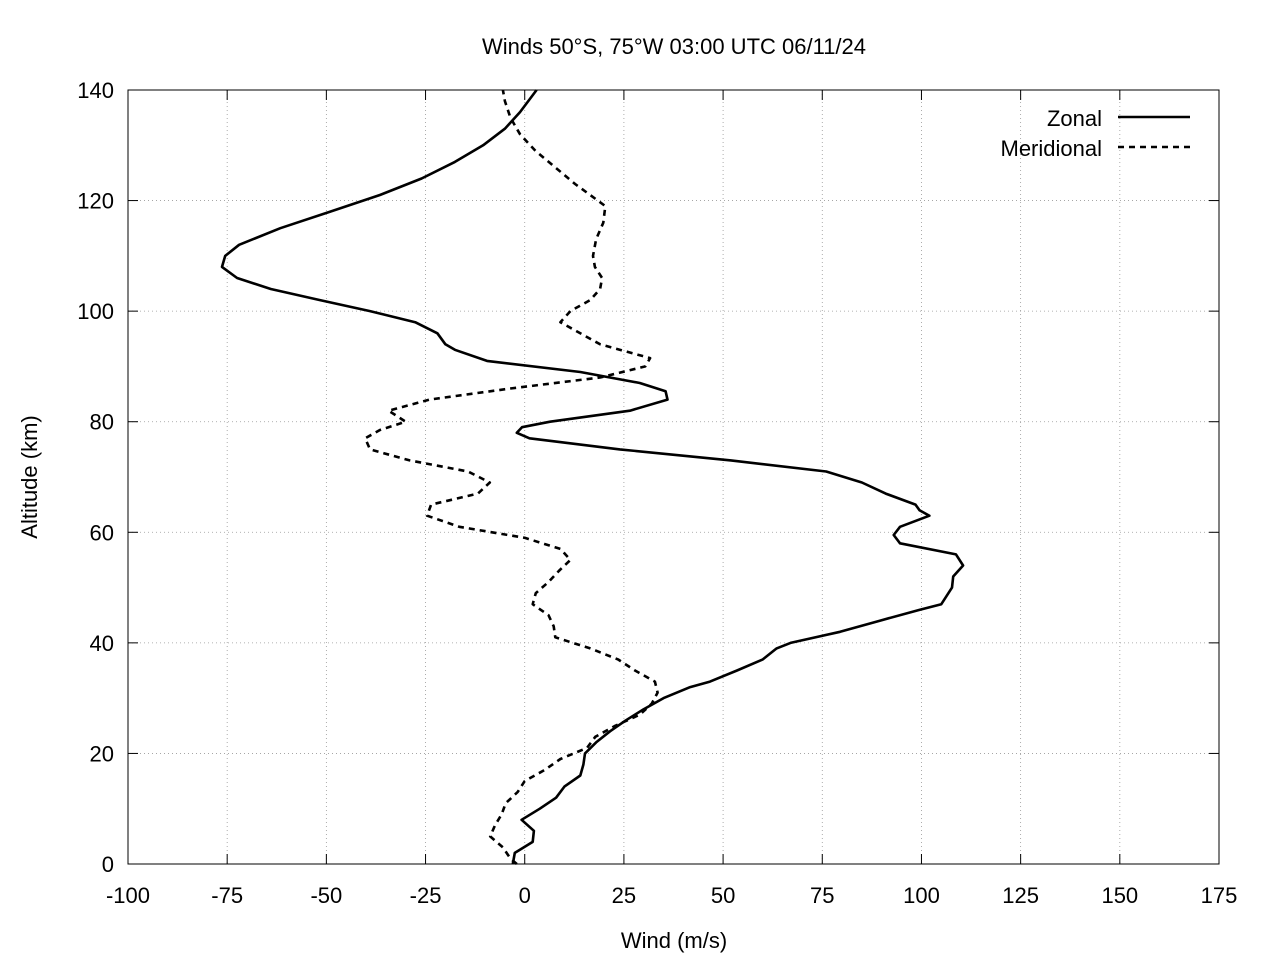  What do you see at coordinates (1119, 895) in the screenshot?
I see `x-tick-label: 150` at bounding box center [1119, 895].